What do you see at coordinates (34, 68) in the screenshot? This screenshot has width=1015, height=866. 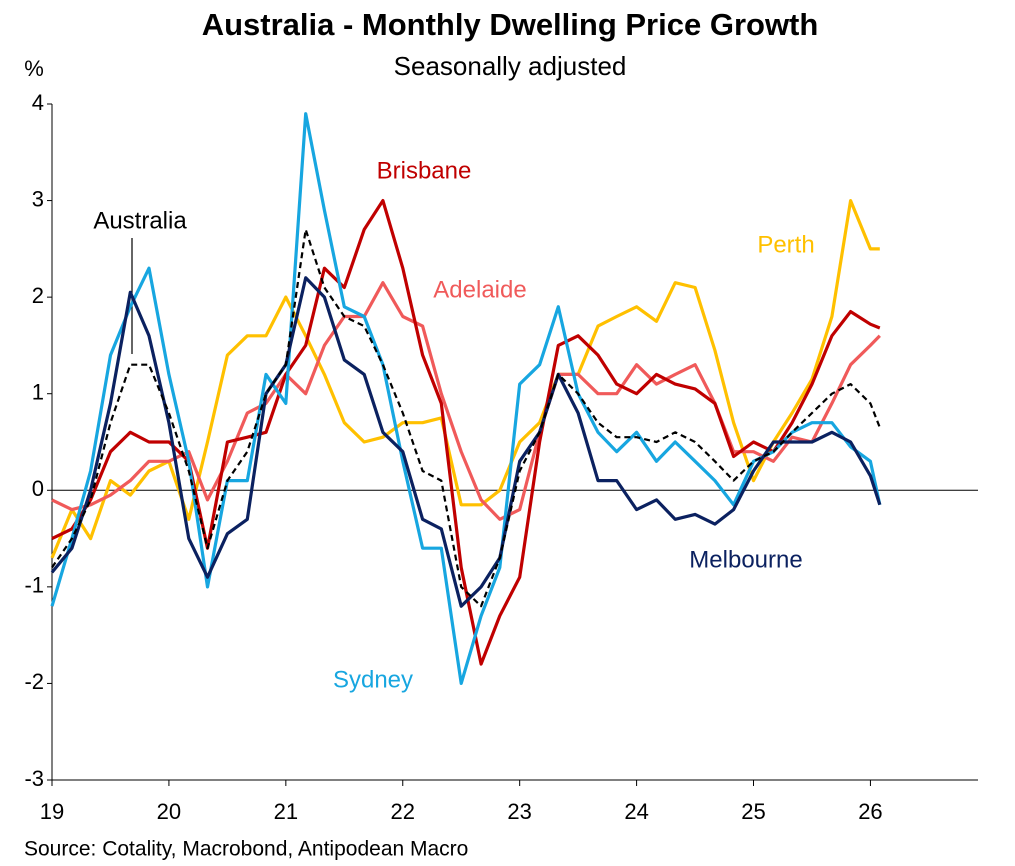 I see `y-axis-label: %` at bounding box center [34, 68].